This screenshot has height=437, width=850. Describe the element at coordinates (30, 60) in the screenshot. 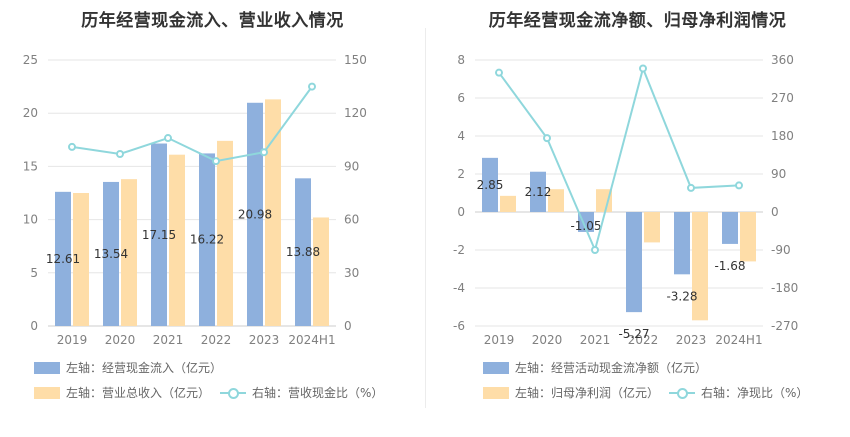

I see `left-ytick-left-5: 25` at that location.